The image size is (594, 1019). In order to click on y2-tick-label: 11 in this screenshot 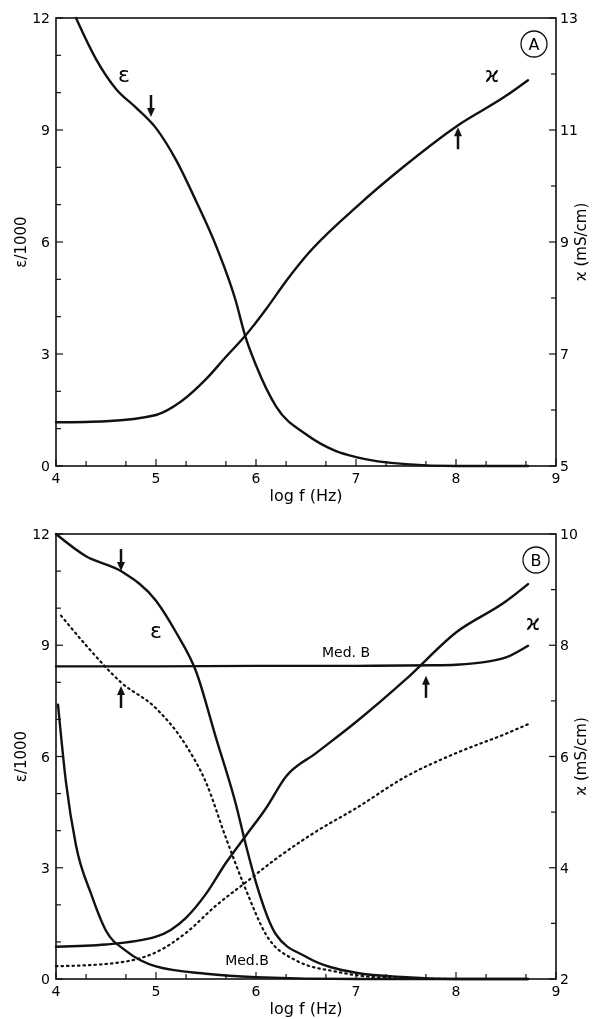, I will do `click(569, 130)`.